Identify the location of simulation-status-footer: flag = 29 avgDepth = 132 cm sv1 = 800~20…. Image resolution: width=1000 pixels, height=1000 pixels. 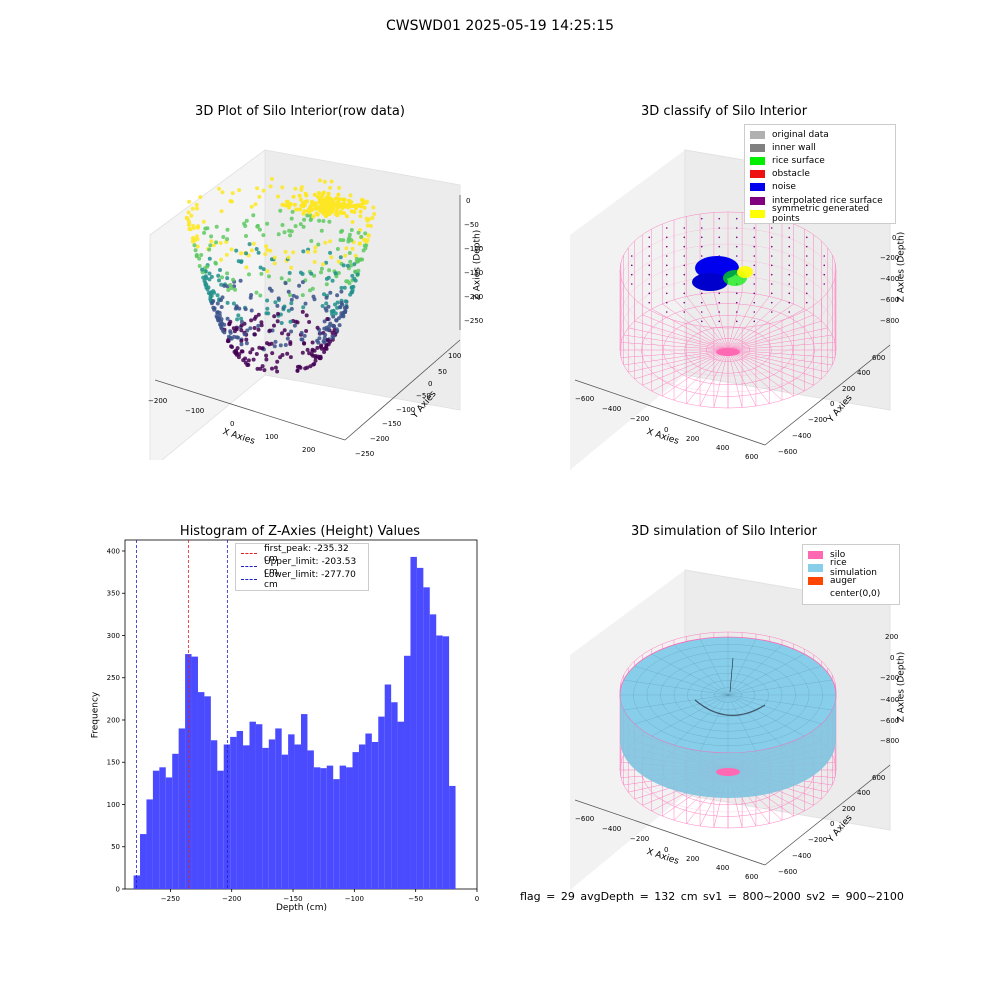
(712, 896).